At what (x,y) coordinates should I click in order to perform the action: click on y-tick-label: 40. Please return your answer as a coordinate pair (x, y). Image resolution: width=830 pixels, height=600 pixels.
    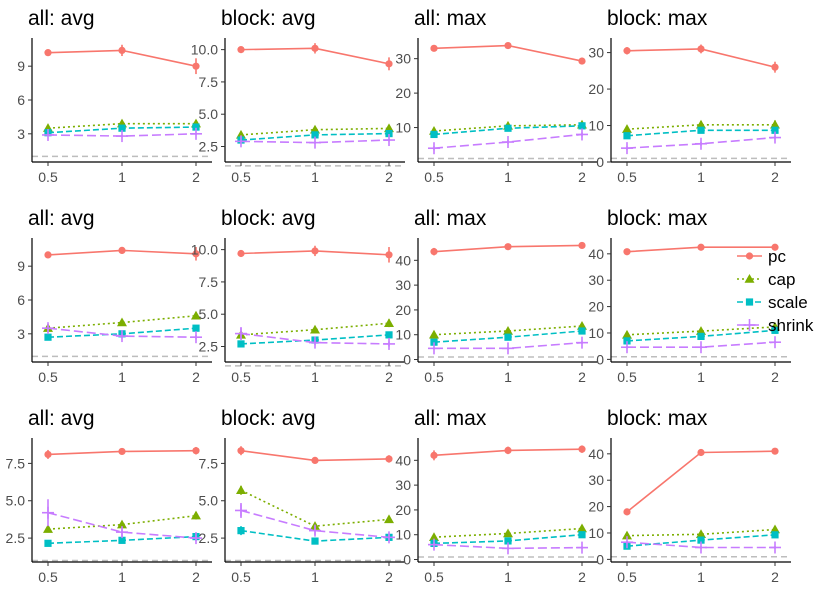
    Looking at the image, I should click on (596, 454).